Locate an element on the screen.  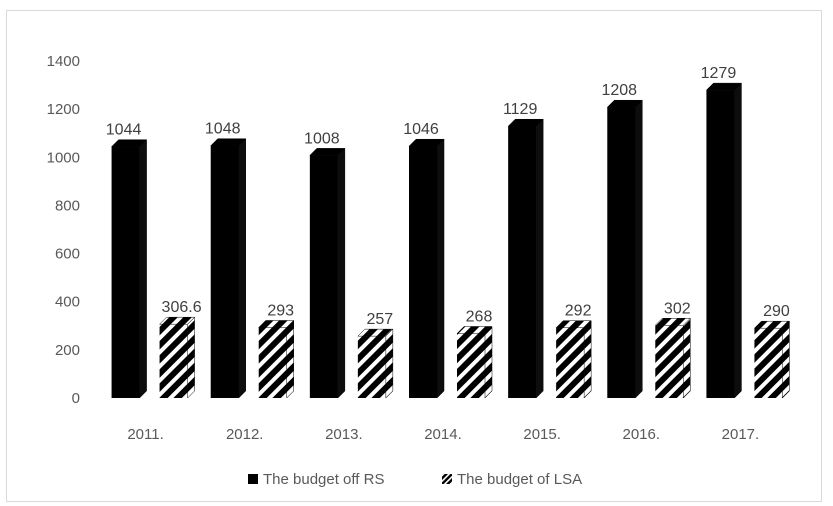
data-label-2-5: 302 is located at coordinates (677, 308).